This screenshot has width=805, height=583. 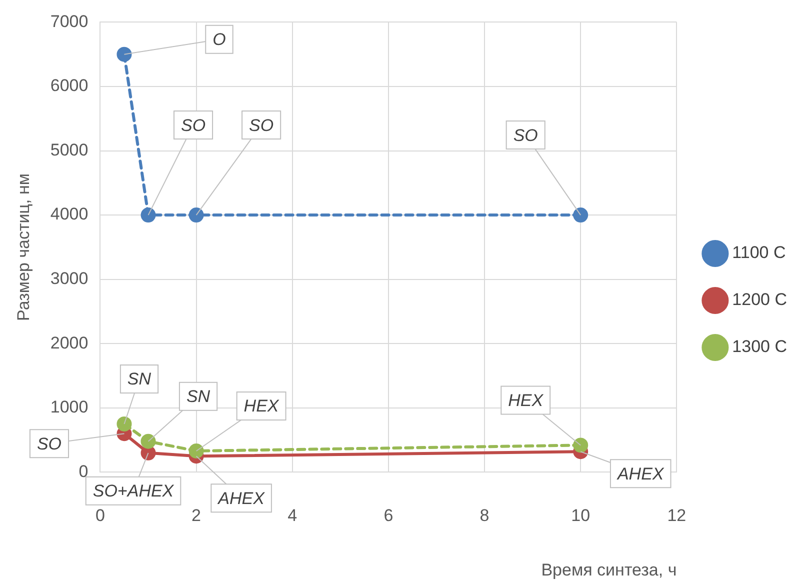 What do you see at coordinates (133, 491) in the screenshot?
I see `annotation: SO+AHEX` at bounding box center [133, 491].